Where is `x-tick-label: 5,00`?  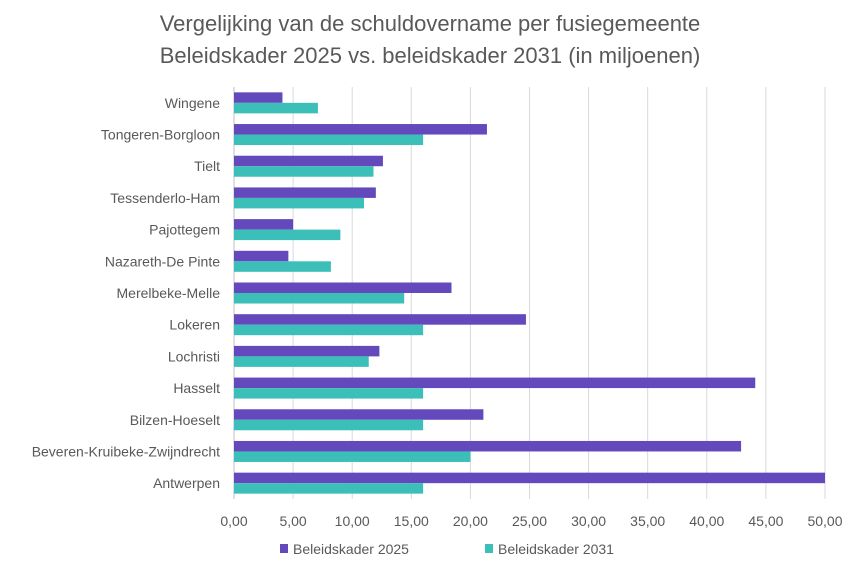 x-tick-label: 5,00 is located at coordinates (292, 521).